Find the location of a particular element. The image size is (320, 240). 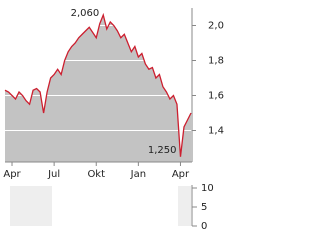

y-tick-label: 1,4 is located at coordinates (216, 131).